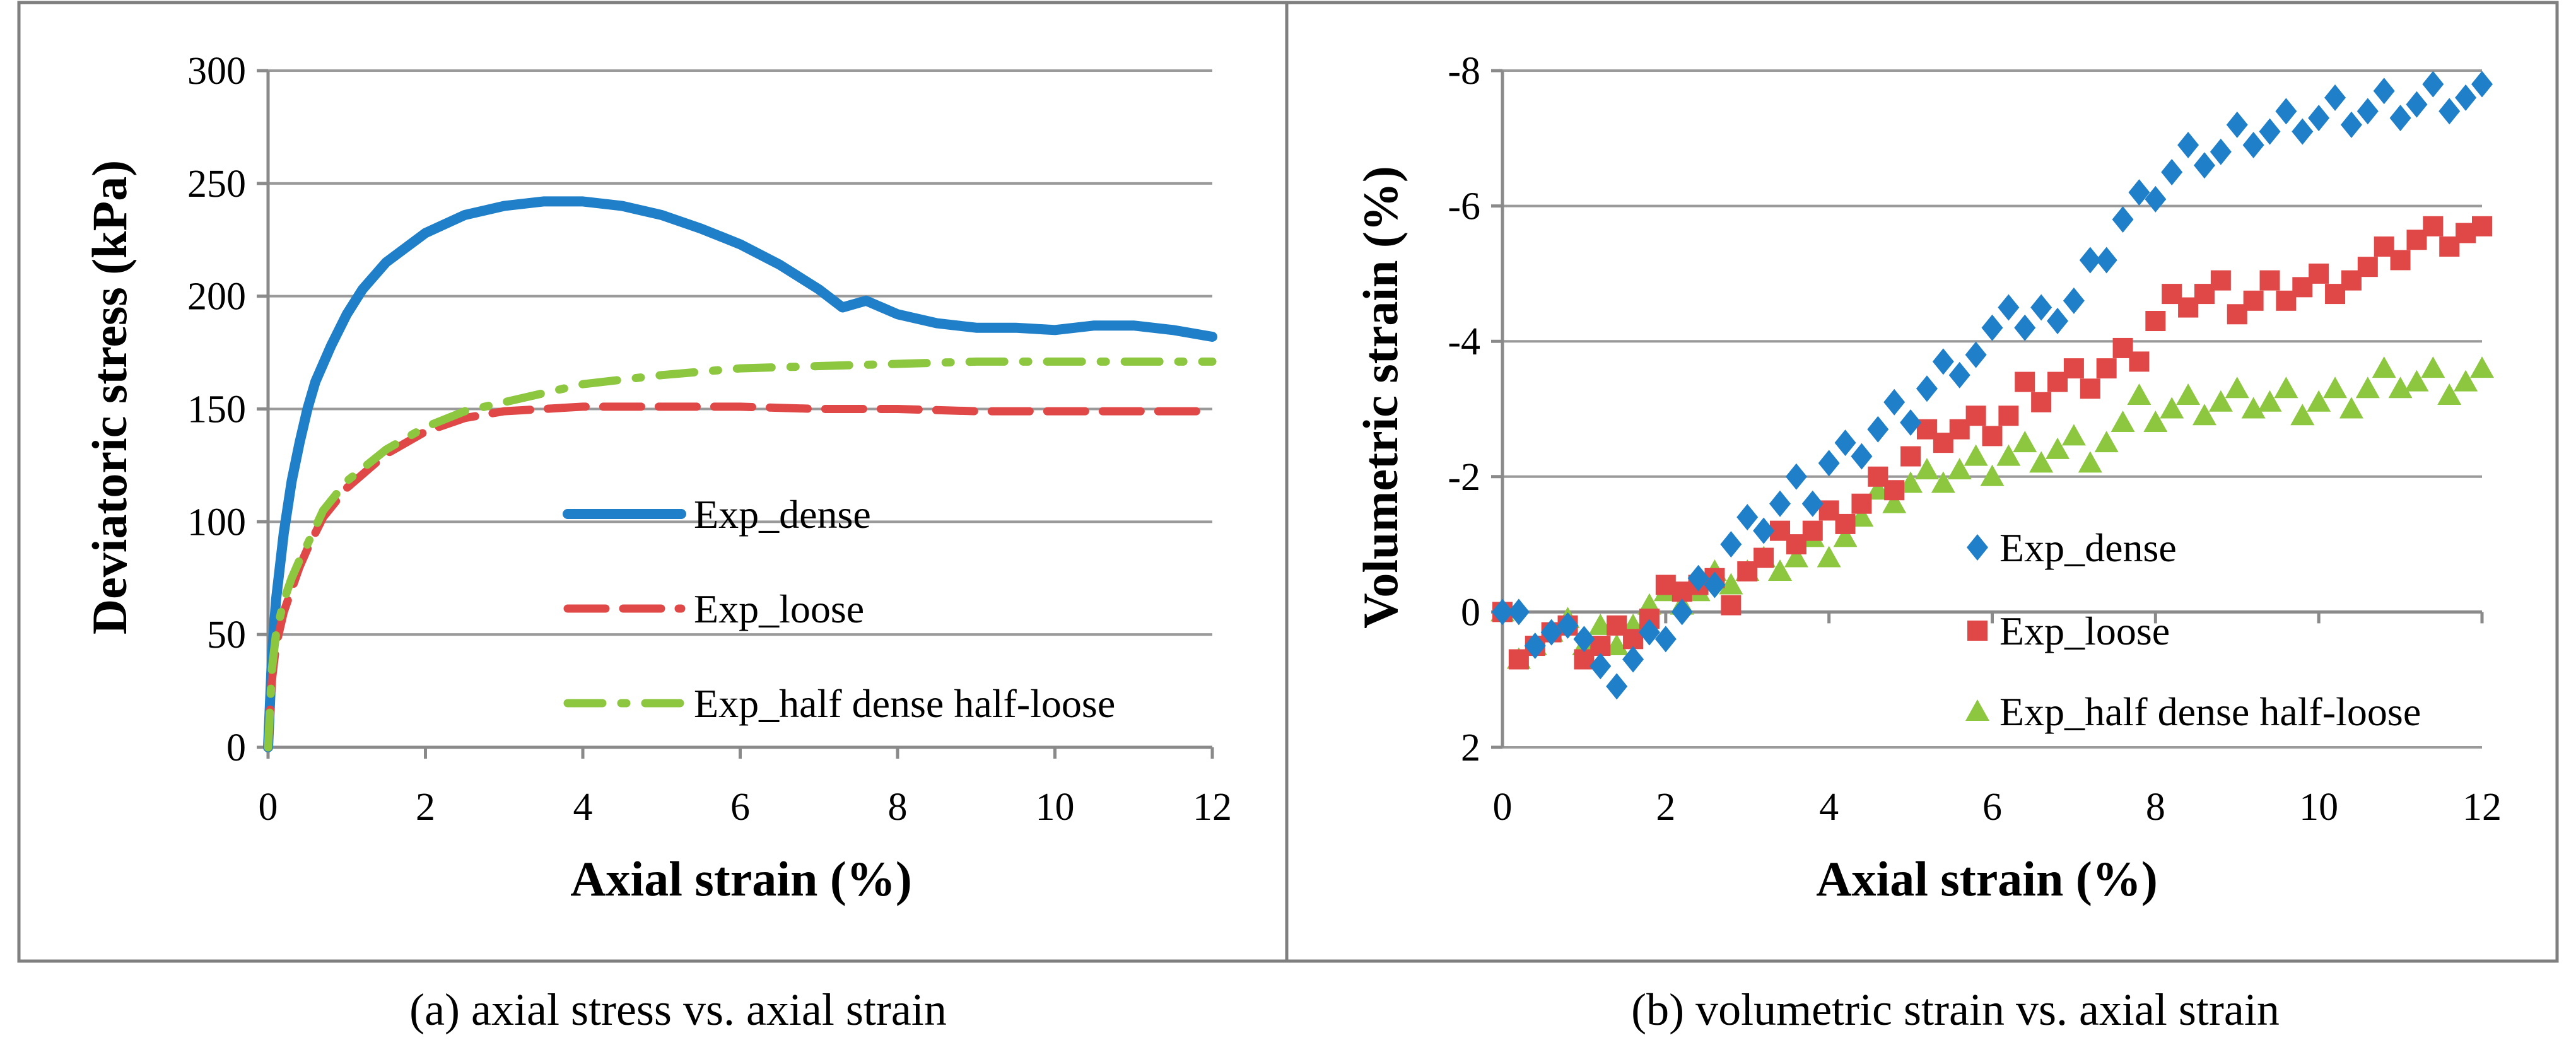 The height and width of the screenshot is (1062, 2576). What do you see at coordinates (216, 522) in the screenshot?
I see `y-tick-label: 100` at bounding box center [216, 522].